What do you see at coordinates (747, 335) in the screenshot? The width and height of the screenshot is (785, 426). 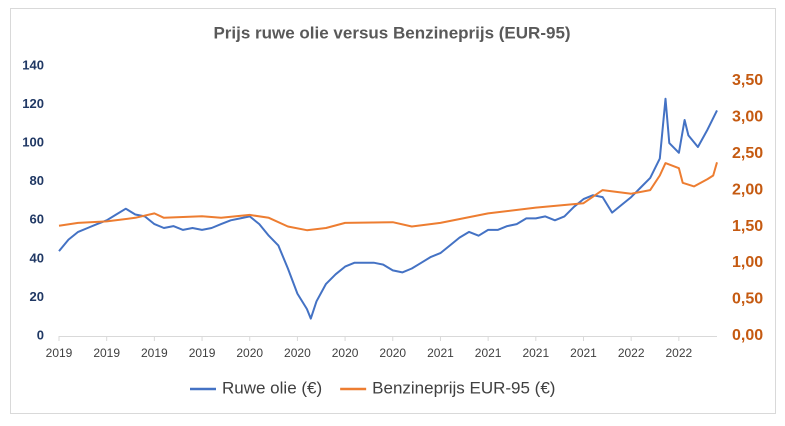 I see `y2-tick-label: 0,00` at bounding box center [747, 335].